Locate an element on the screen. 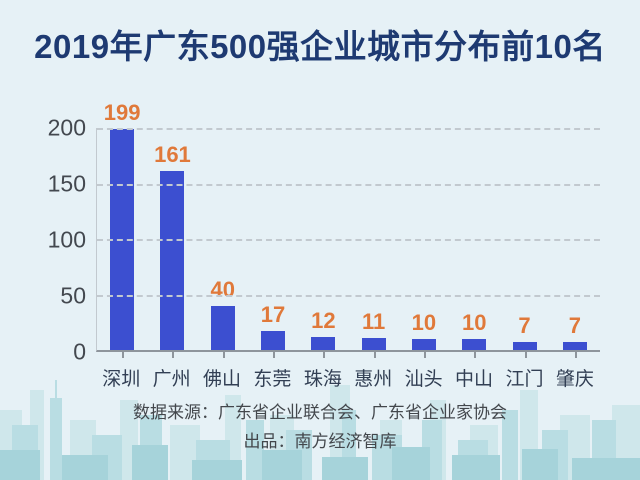 This screenshot has height=480, width=640. y-axis-labels: 0 50 100 150 200 is located at coordinates (63, 240).